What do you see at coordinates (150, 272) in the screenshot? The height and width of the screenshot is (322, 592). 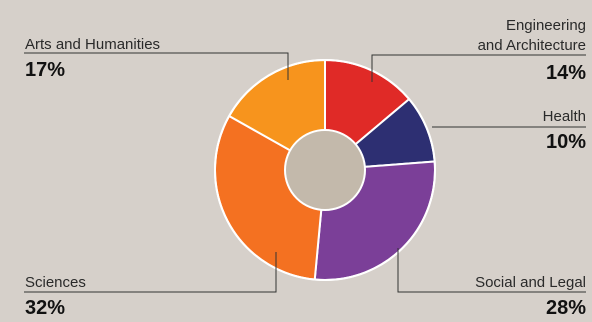 I see `leader-line-sciences` at bounding box center [150, 272].